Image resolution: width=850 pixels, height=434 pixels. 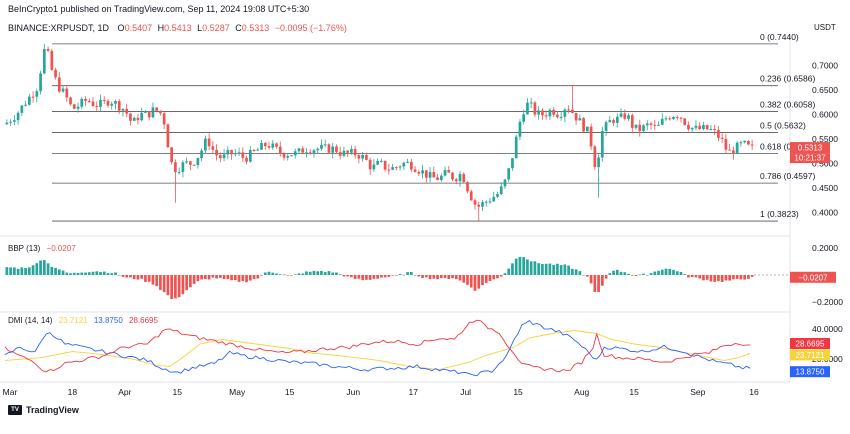 What do you see at coordinates (43, 410) in the screenshot?
I see `tradingview-footer: TV TradingView` at bounding box center [43, 410].